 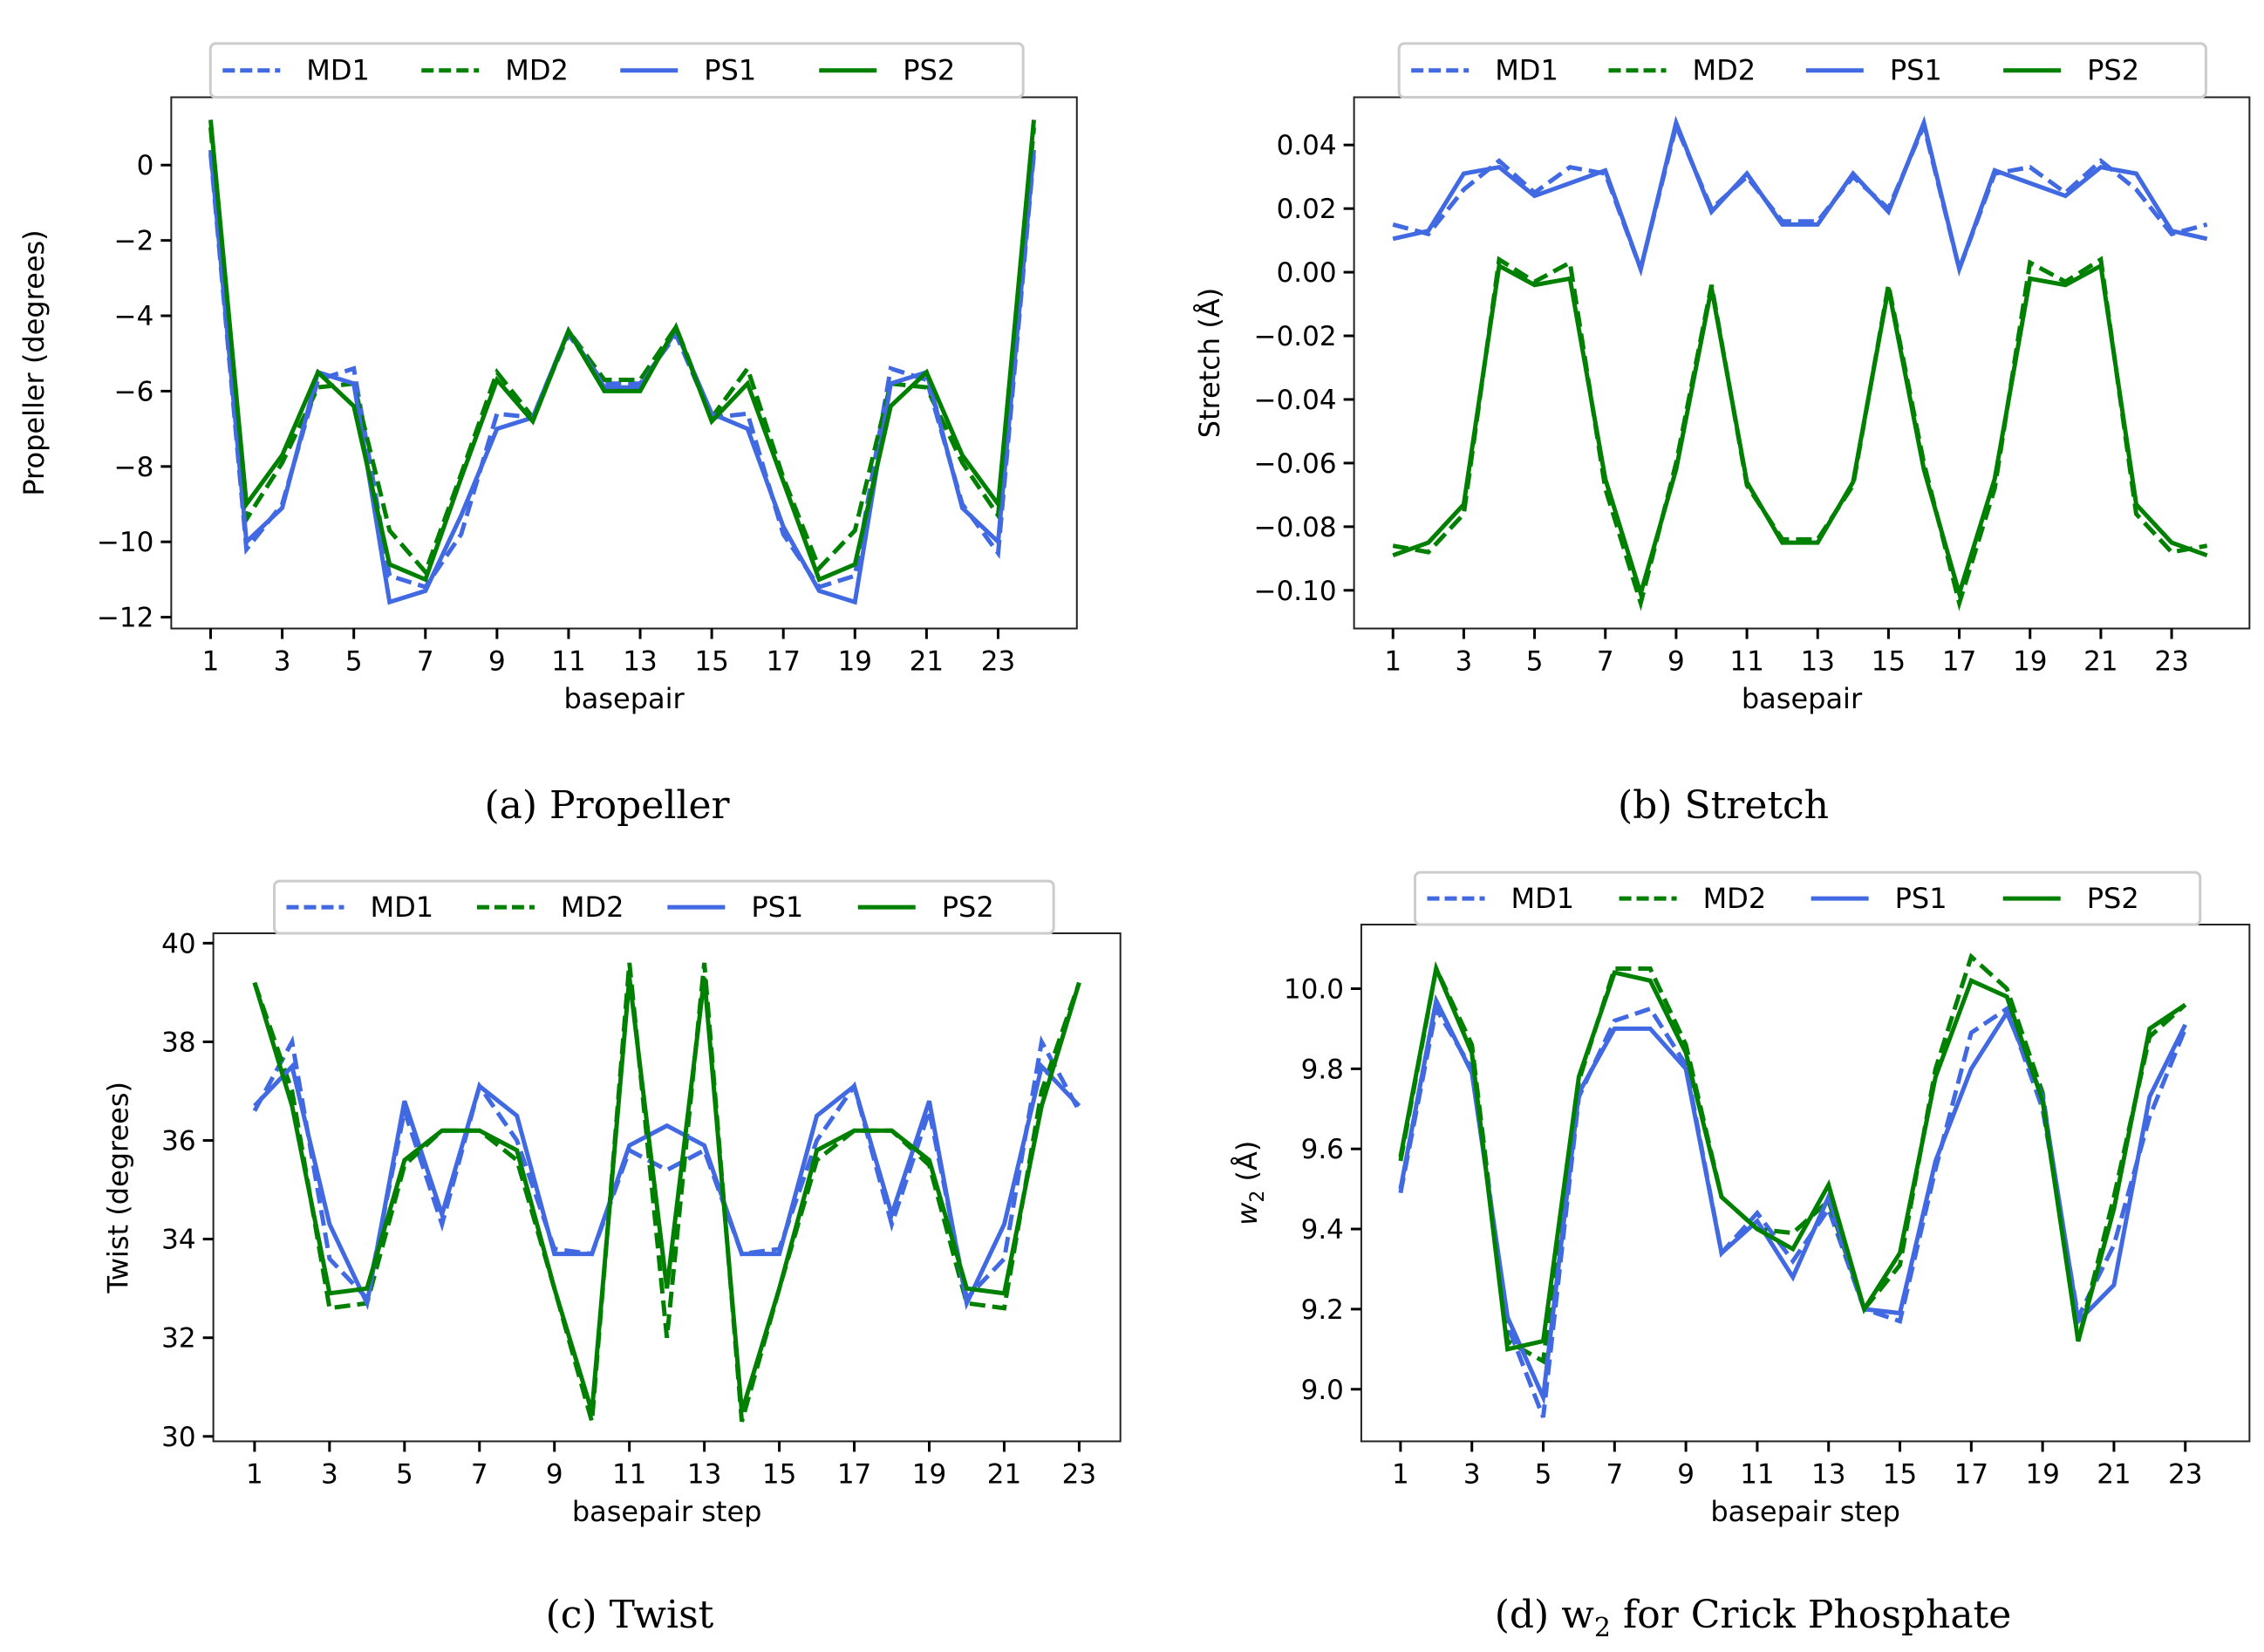 What do you see at coordinates (592, 907) in the screenshot?
I see `legend-label-md2: MD2` at bounding box center [592, 907].